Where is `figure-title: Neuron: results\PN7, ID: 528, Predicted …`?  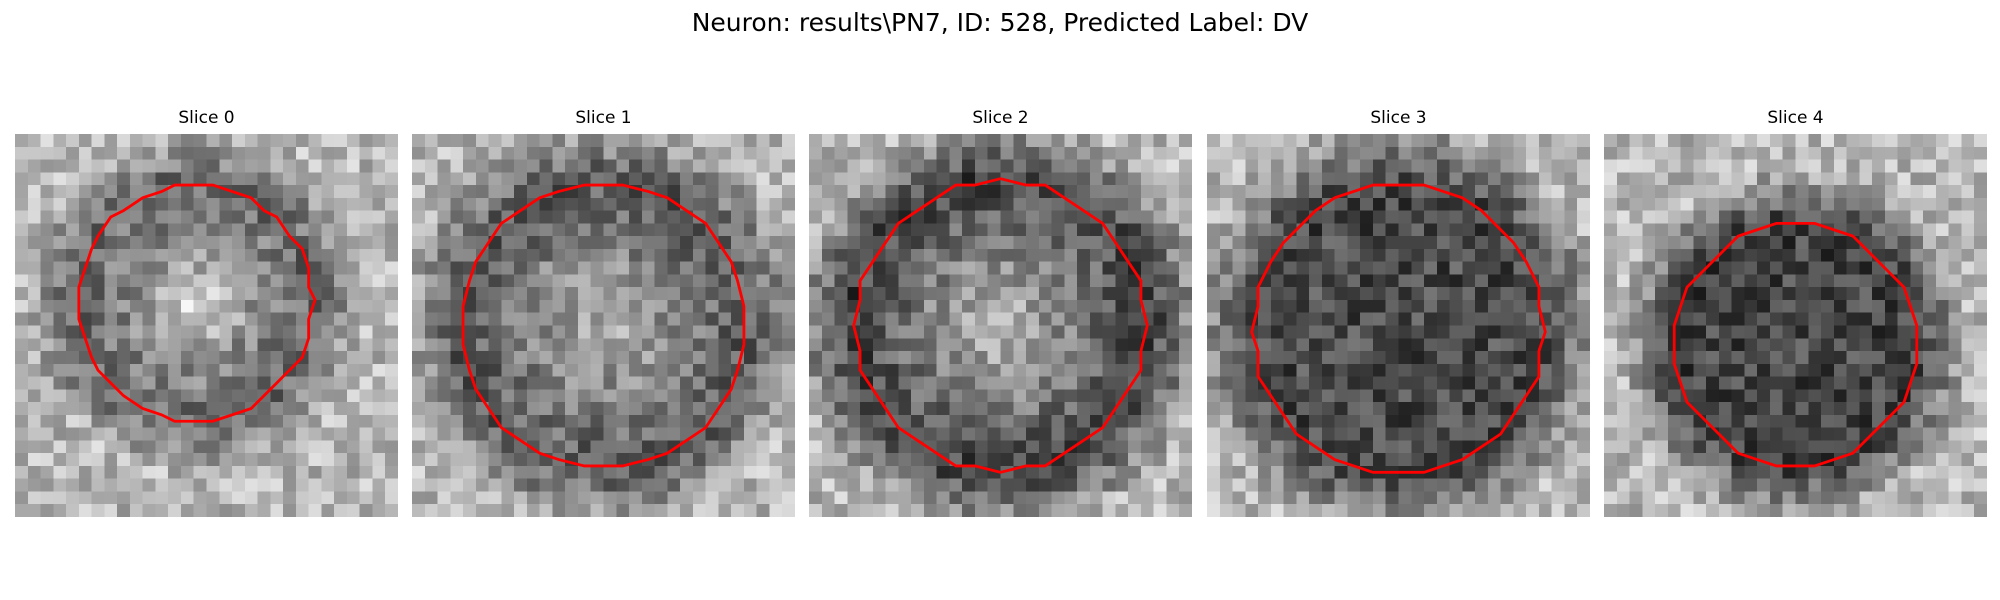
figure-title: Neuron: results\PN7, ID: 528, Predicted … is located at coordinates (1000, 22).